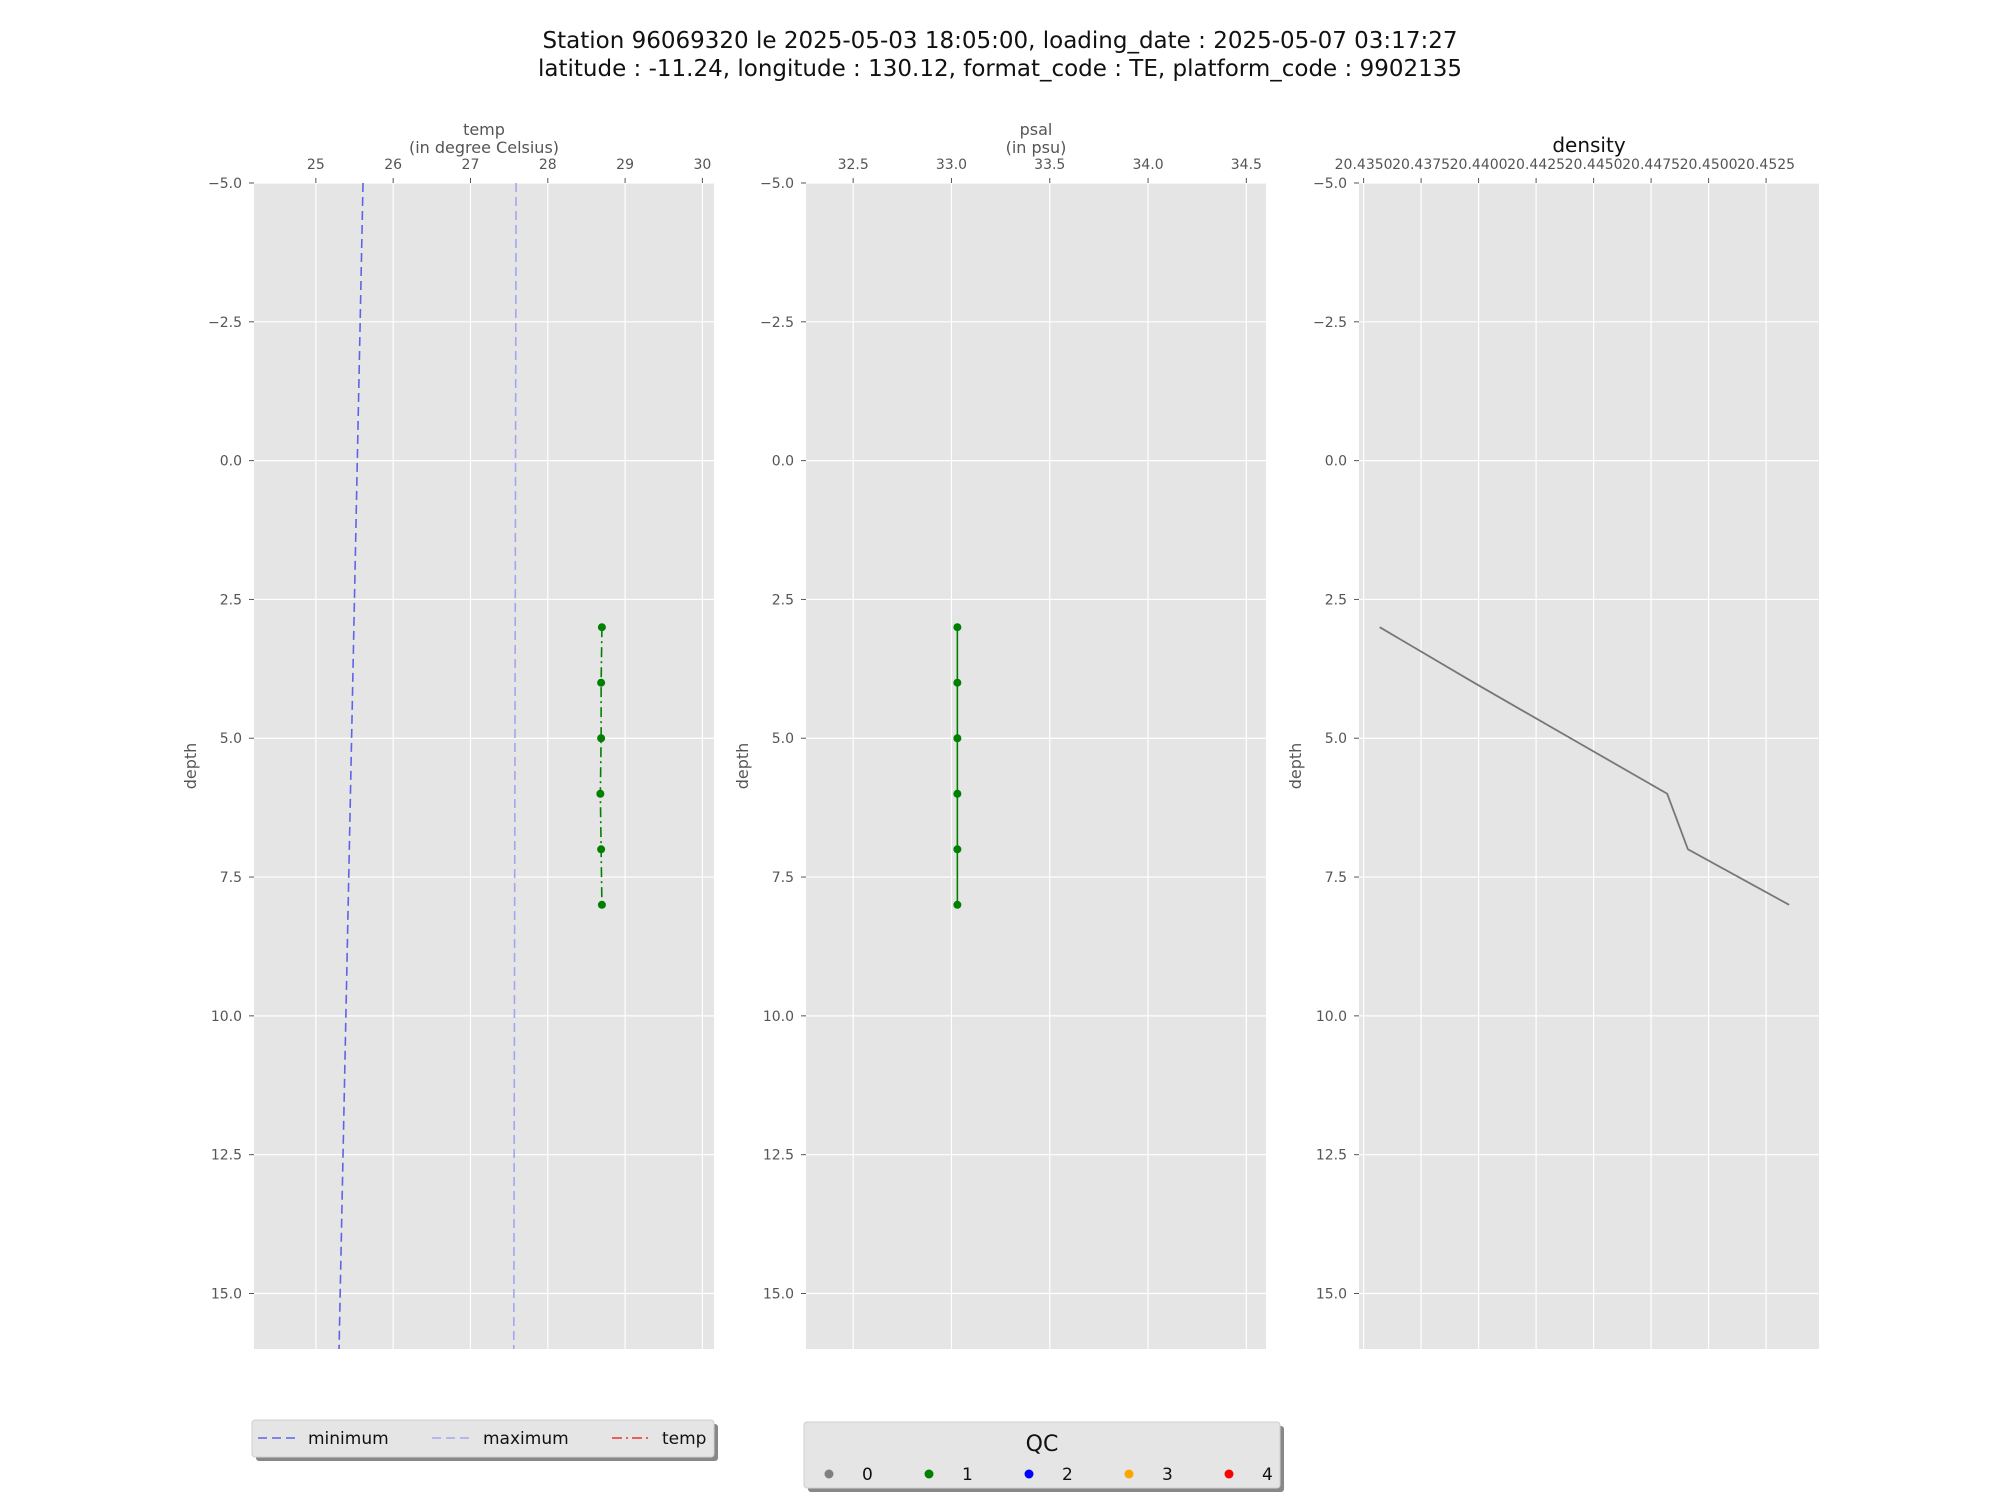  Describe the element at coordinates (967, 1475) in the screenshot. I see `qc-label: 1` at that location.